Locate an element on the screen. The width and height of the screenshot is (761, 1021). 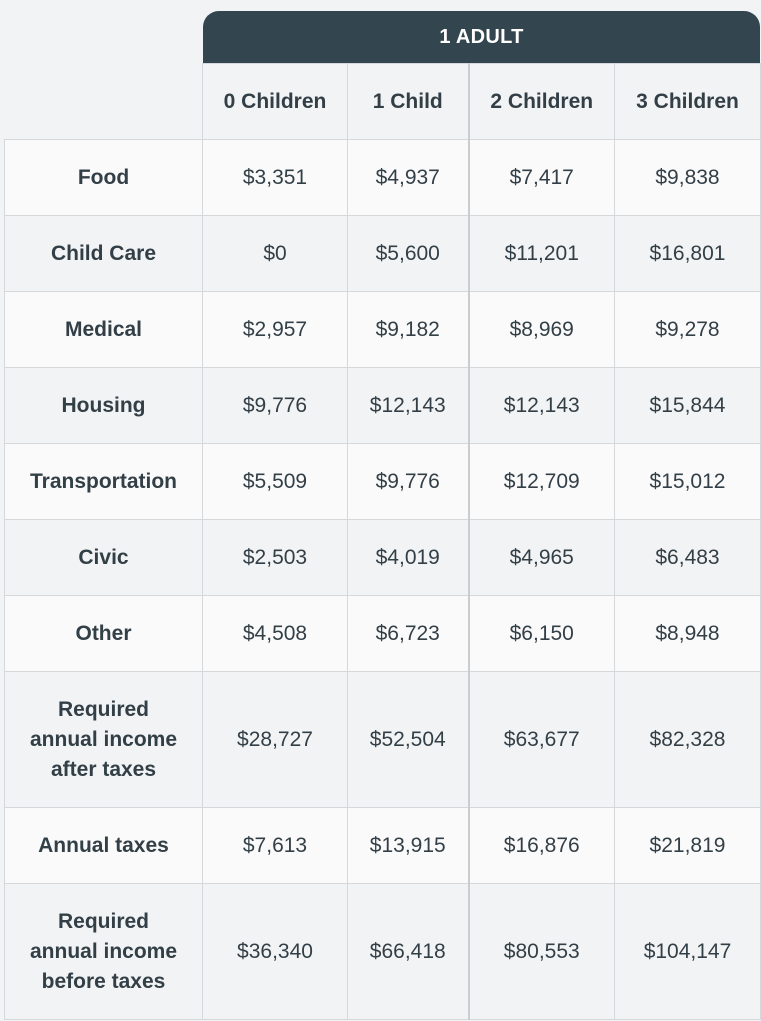
table-row: Child Care $0 $5,600 $11,201 $16,801 is located at coordinates (382, 253).